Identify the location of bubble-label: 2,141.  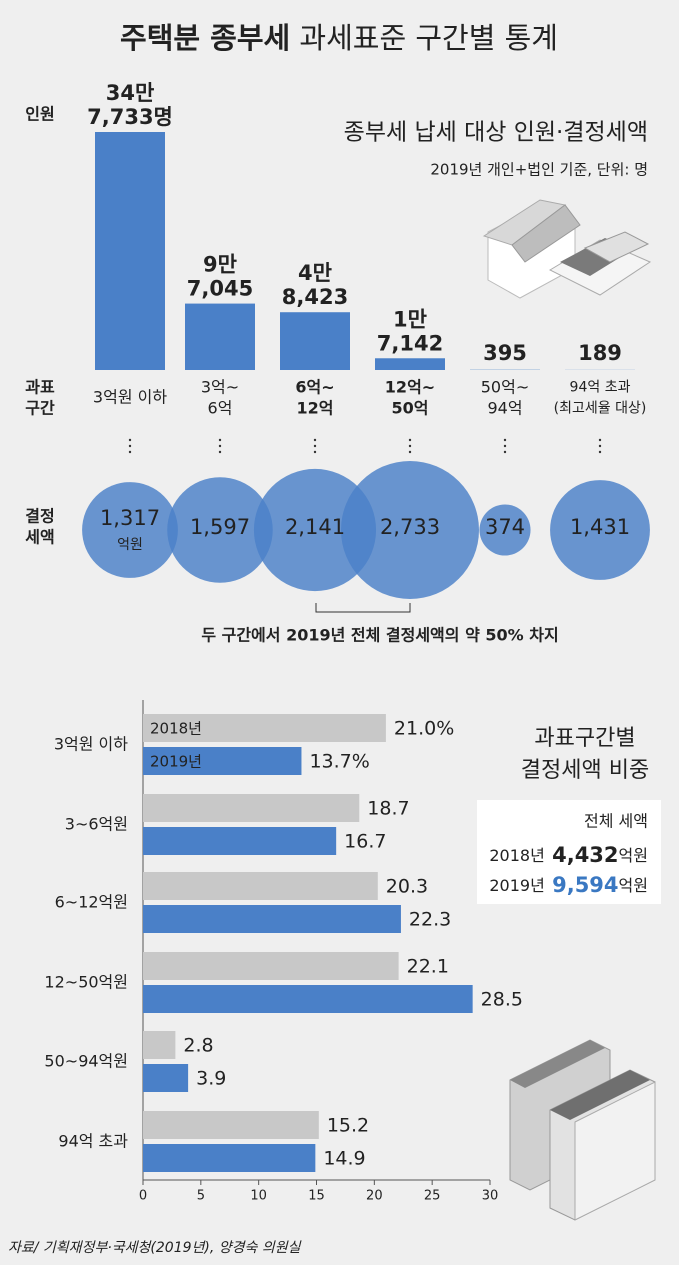
(315, 527).